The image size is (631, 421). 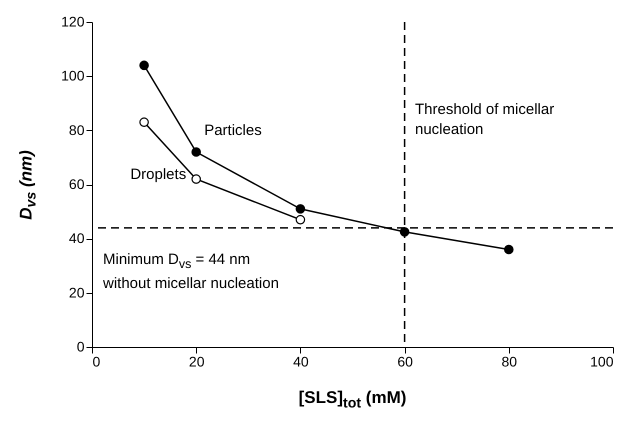 I want to click on y-tick-label: 100, so click(x=73, y=76).